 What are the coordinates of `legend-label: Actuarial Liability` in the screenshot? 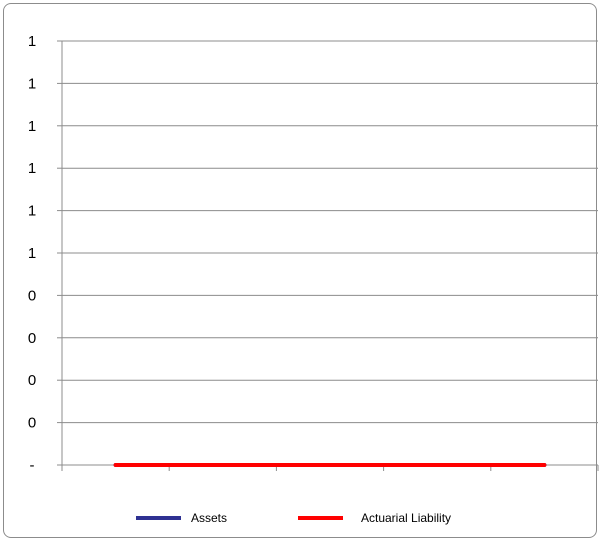 It's located at (406, 518).